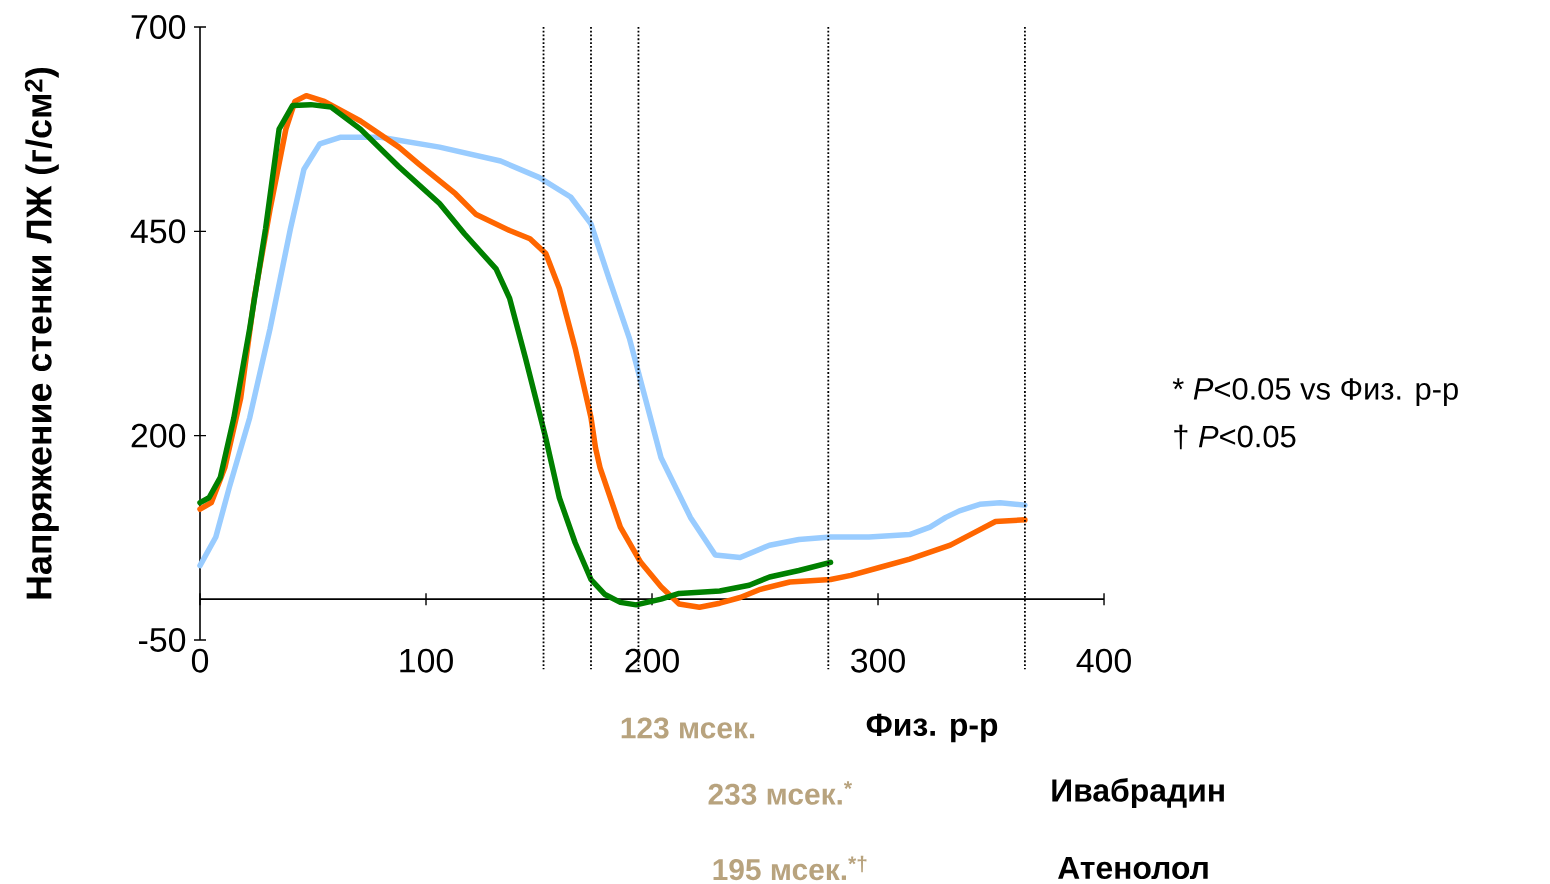 The height and width of the screenshot is (884, 1550). I want to click on y-tick-label: 700, so click(158, 26).